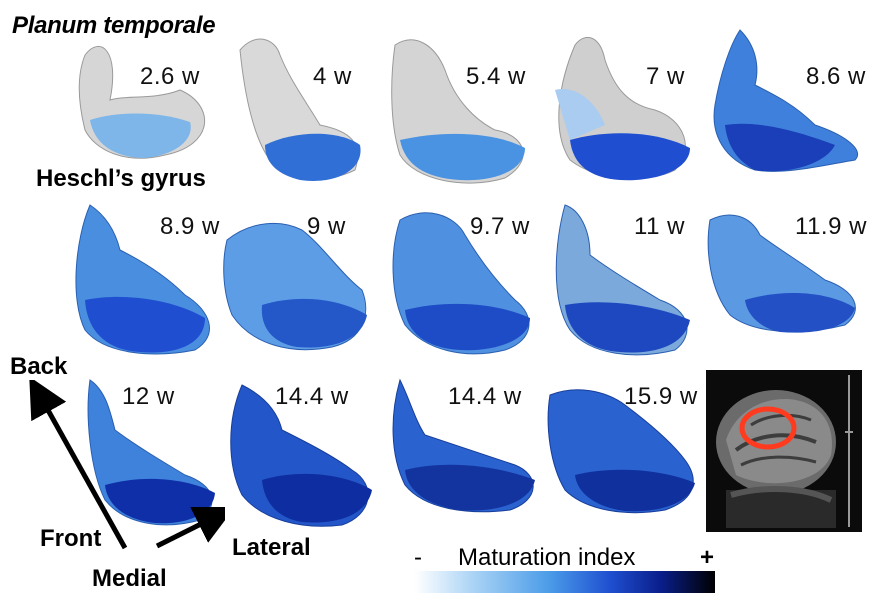  I want to click on age-label: 9 w, so click(326, 226).